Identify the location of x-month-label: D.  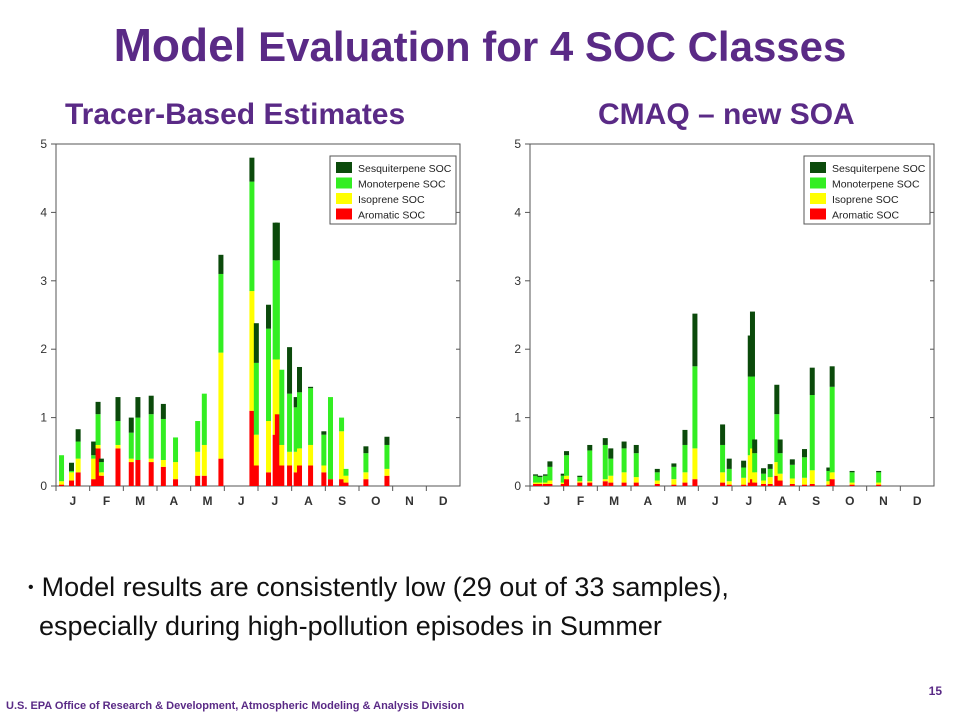
(443, 501).